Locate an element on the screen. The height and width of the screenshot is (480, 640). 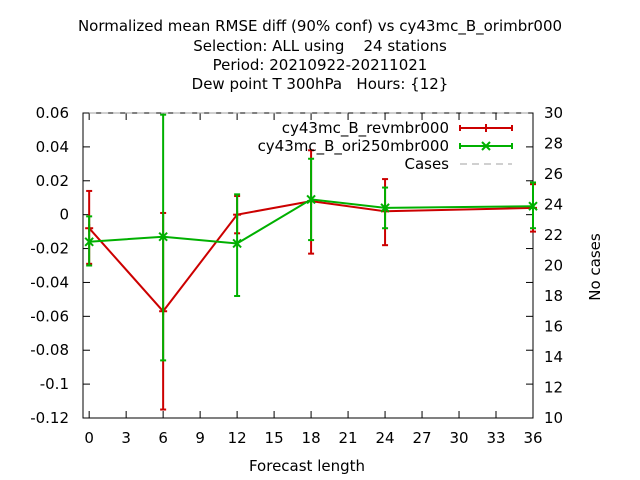
x-tick-label: 21 is located at coordinates (348, 438).